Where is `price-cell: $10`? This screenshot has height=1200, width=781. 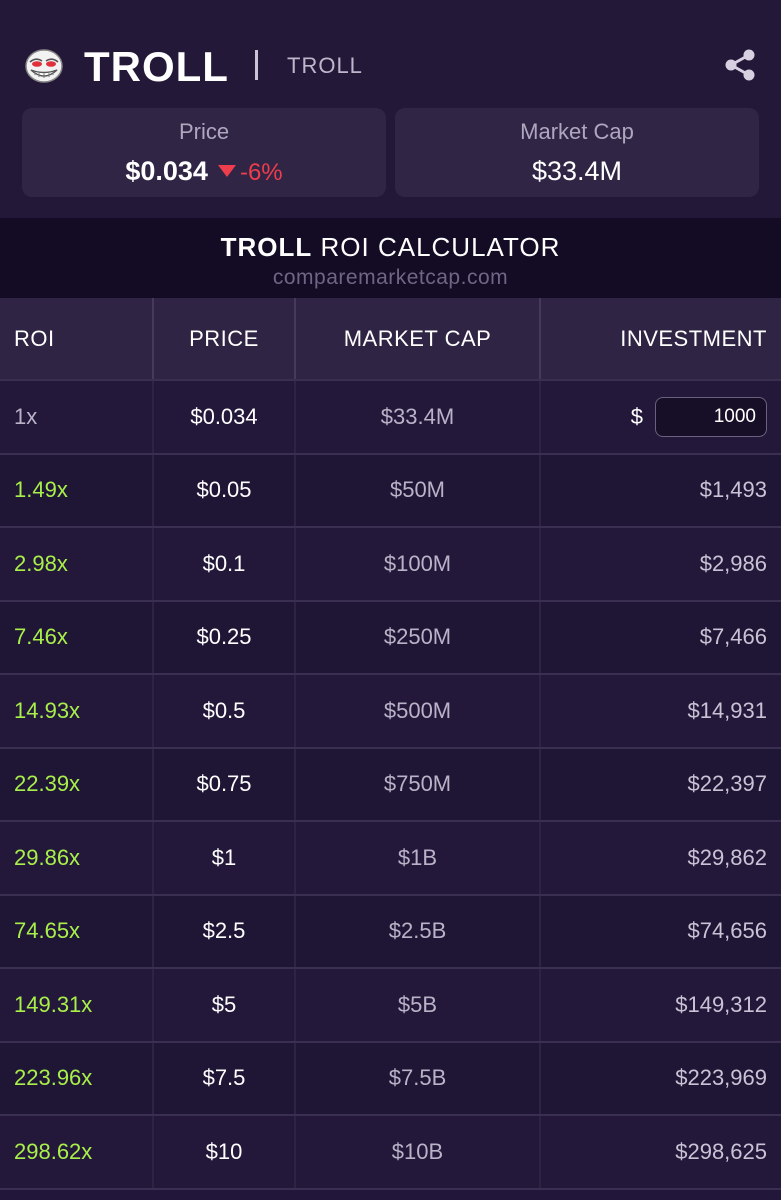
price-cell: $10 is located at coordinates (224, 1152).